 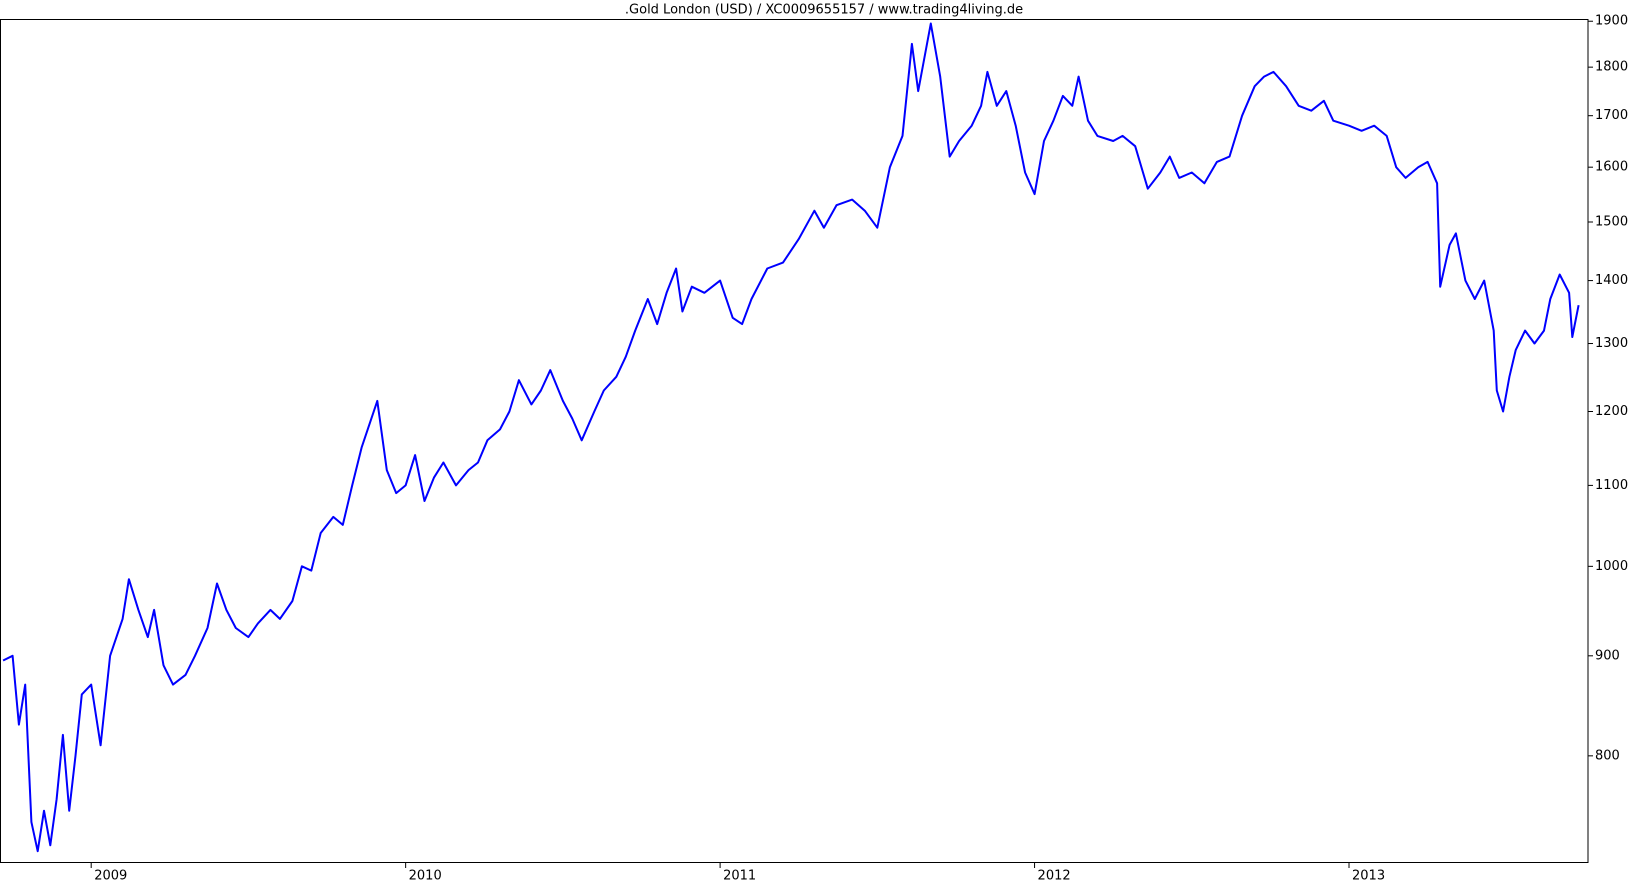 What do you see at coordinates (1611, 67) in the screenshot?
I see `y-tick-label: 1800` at bounding box center [1611, 67].